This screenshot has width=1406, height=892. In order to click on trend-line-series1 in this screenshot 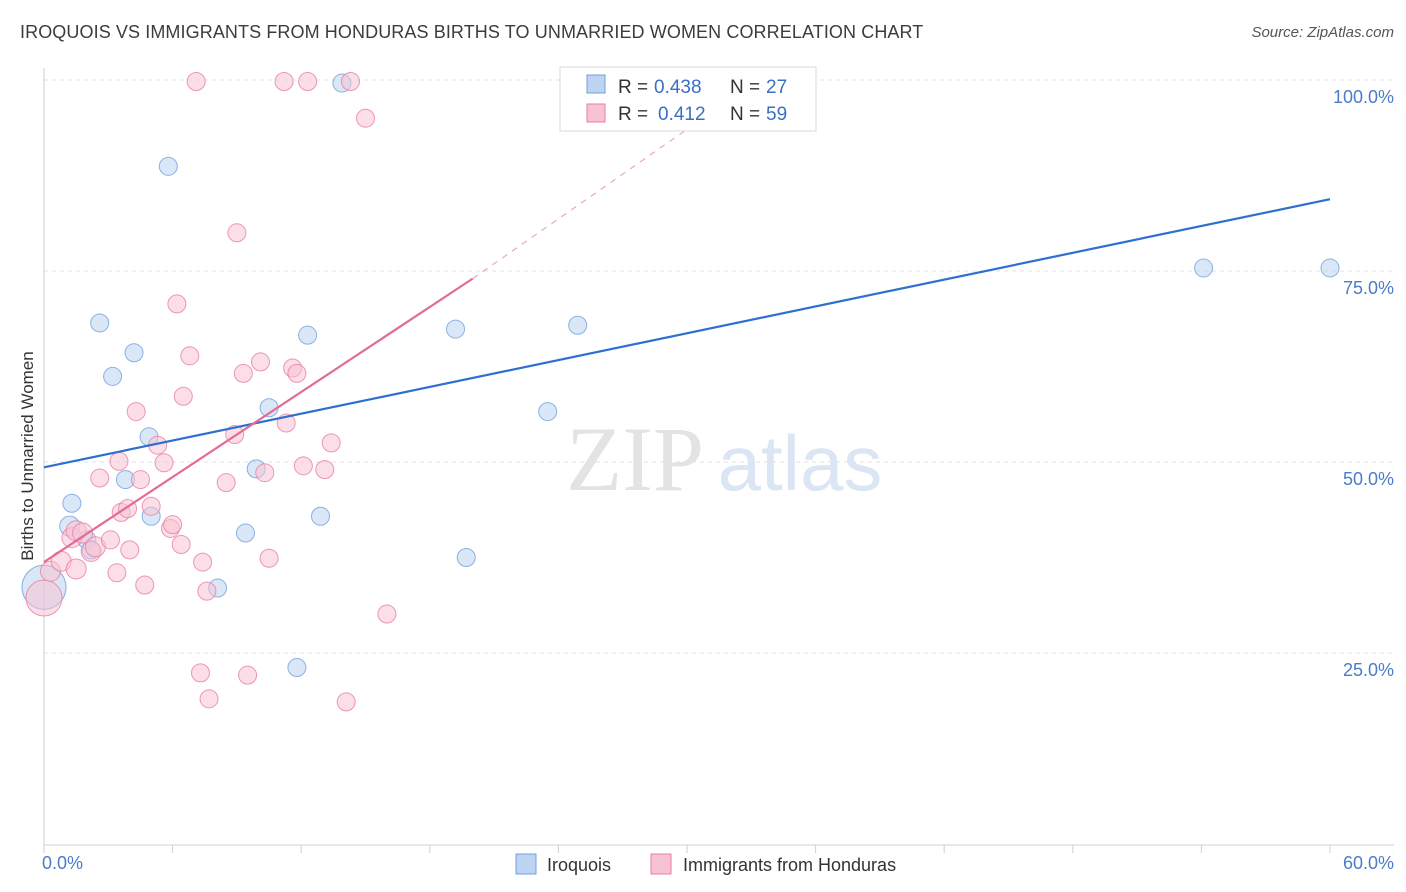, I will do `click(258, 420)`.